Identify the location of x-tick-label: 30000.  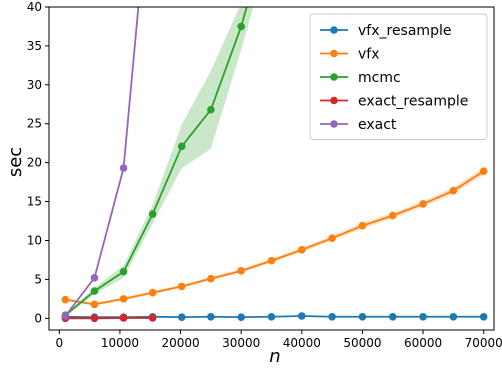
(241, 343).